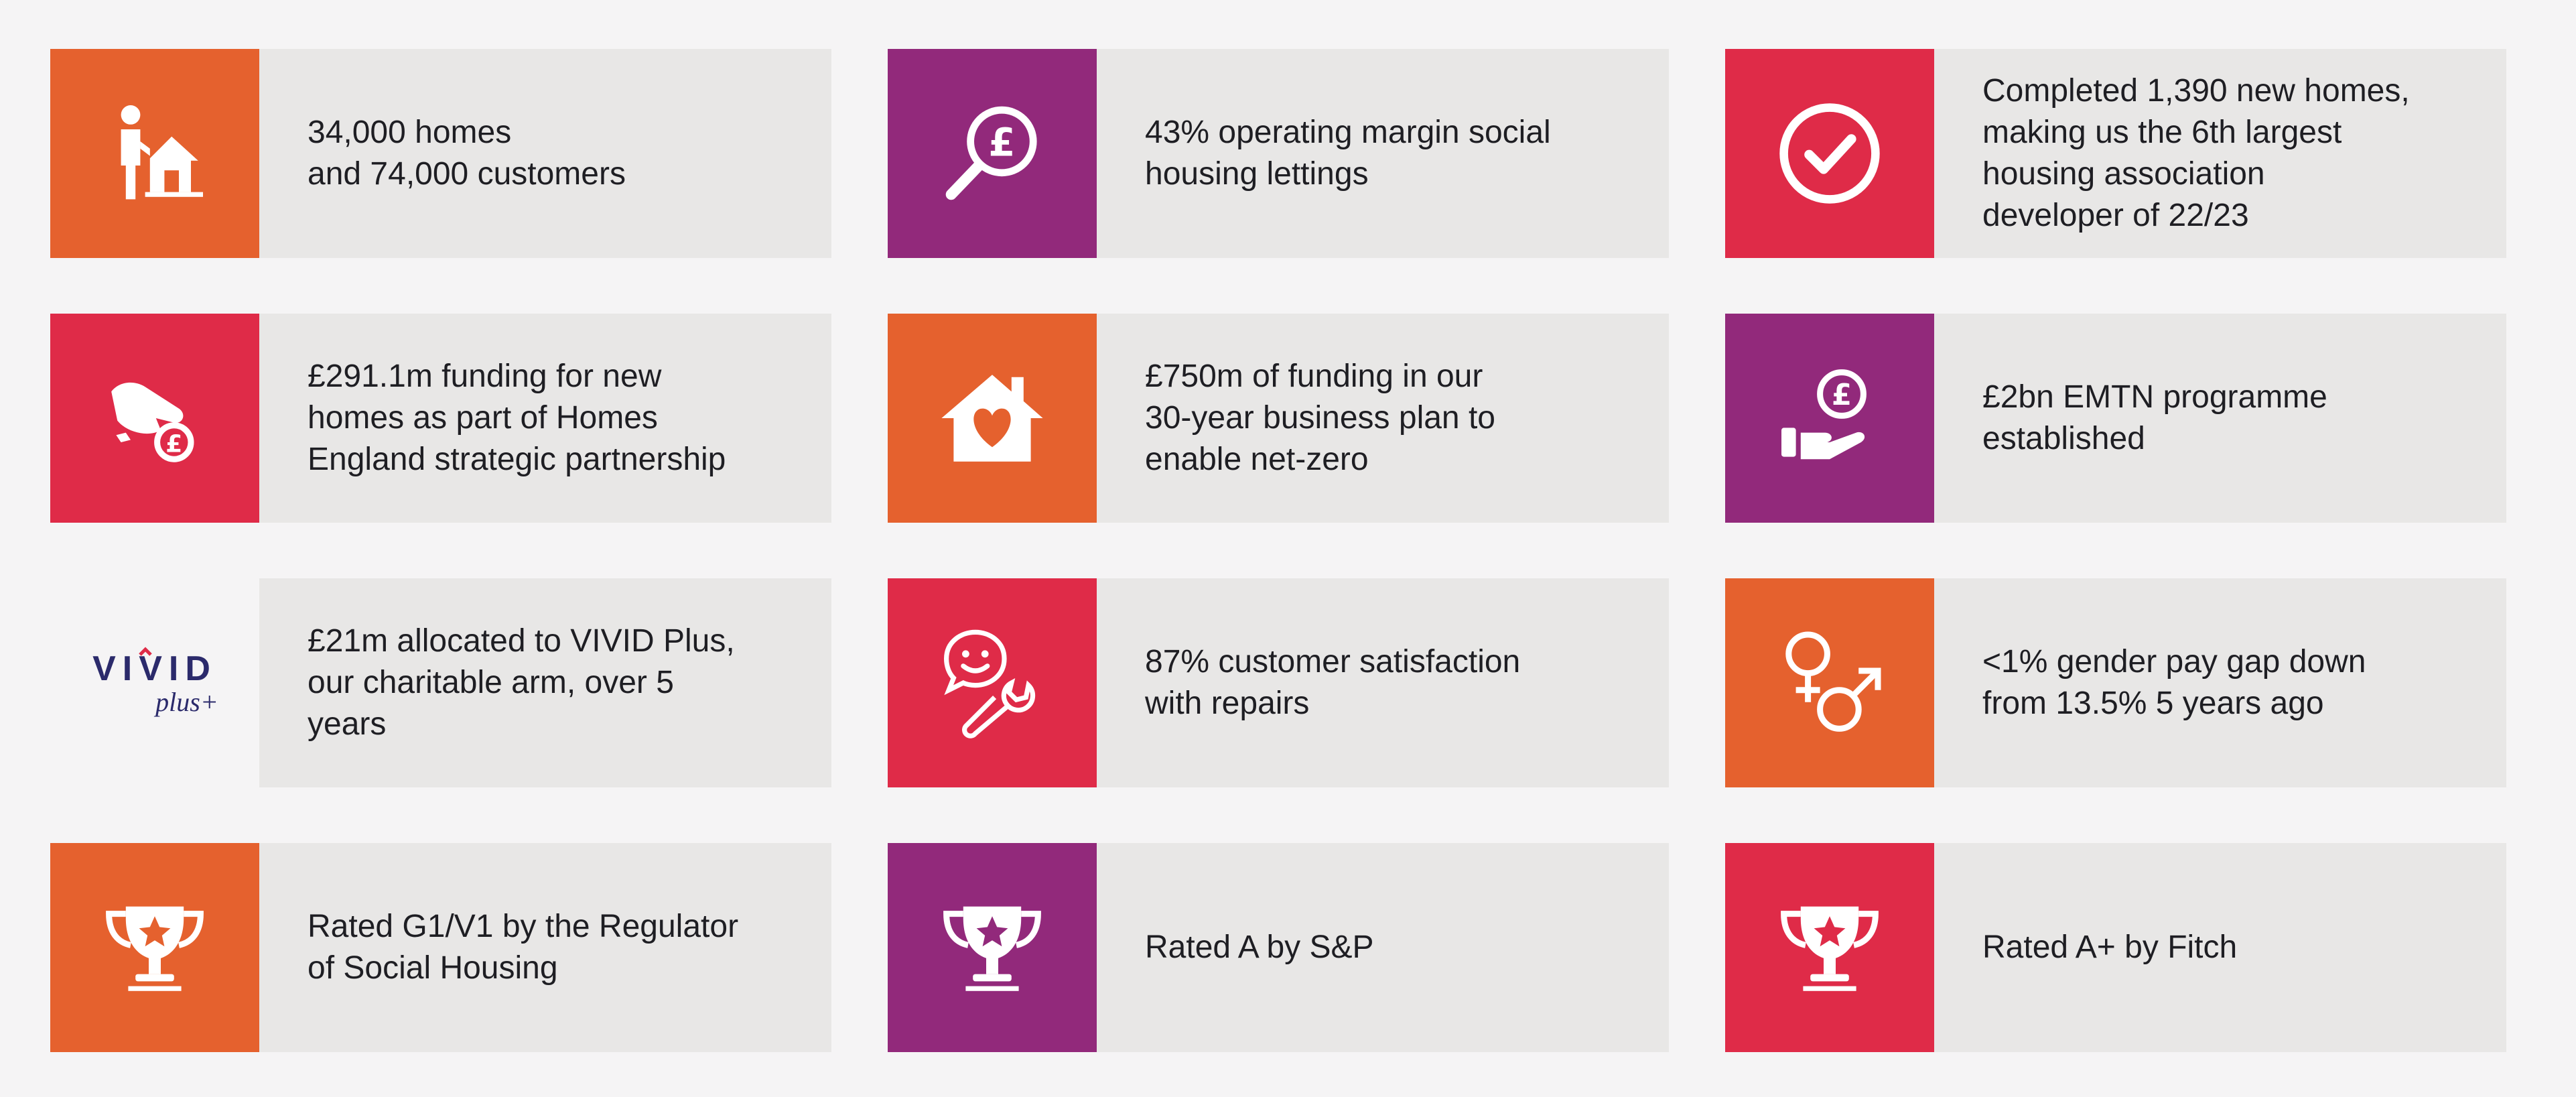  What do you see at coordinates (467, 153) in the screenshot?
I see `stat-text: 34,000 homes and 74,000 customers` at bounding box center [467, 153].